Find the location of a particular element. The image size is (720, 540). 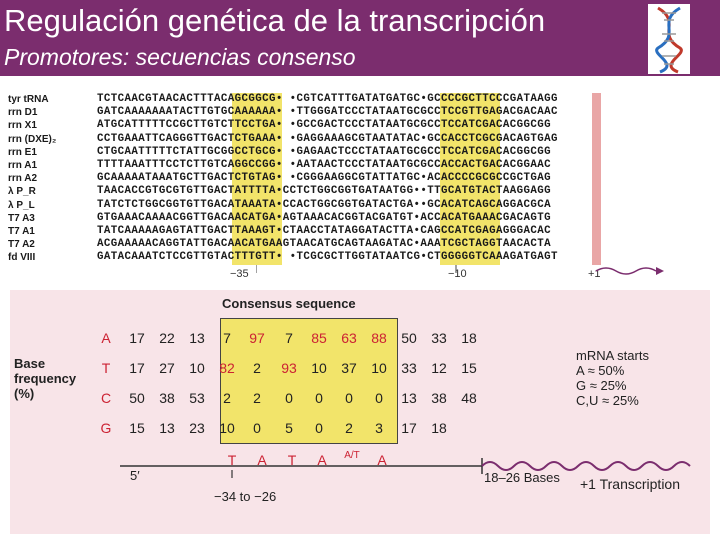

base-letter: T is located at coordinates (106, 368).